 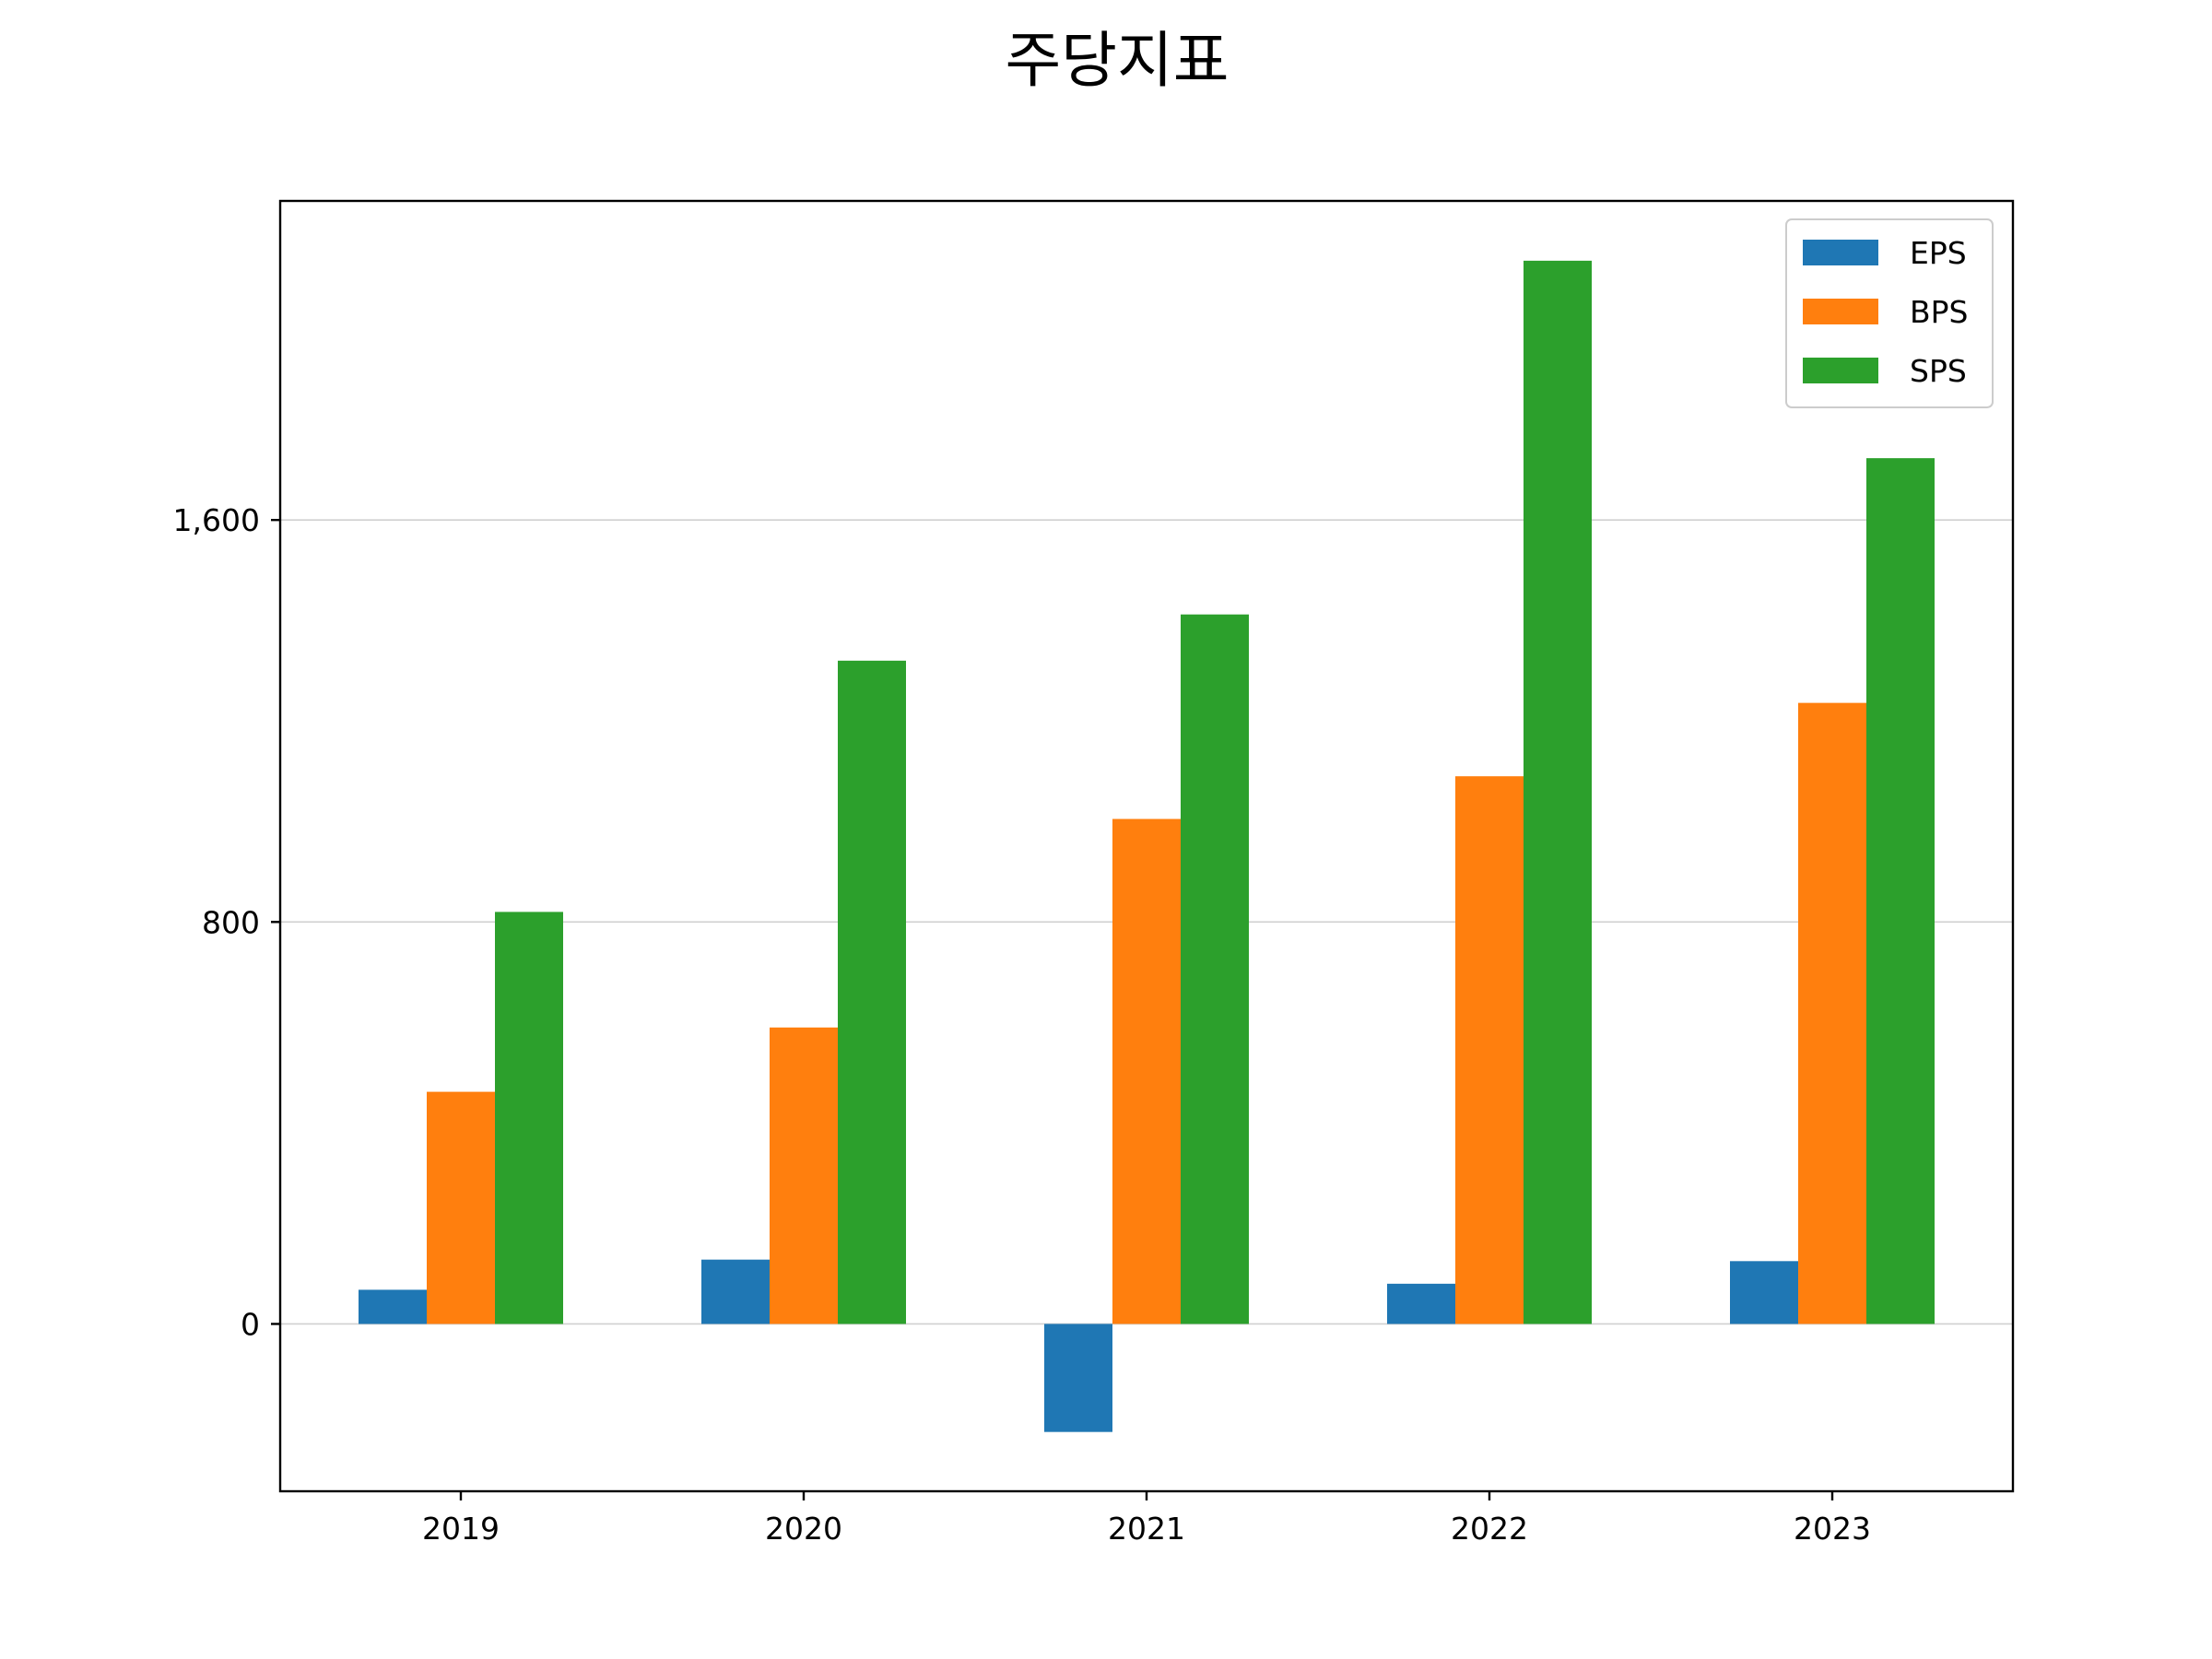 What do you see at coordinates (1840, 311) in the screenshot?
I see `legend-swatch-bps` at bounding box center [1840, 311].